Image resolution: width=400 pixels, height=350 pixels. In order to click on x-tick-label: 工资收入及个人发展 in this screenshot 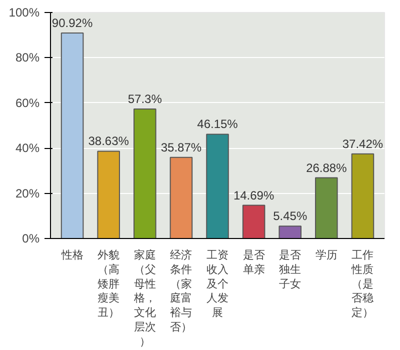, I will do `click(217, 285)`.